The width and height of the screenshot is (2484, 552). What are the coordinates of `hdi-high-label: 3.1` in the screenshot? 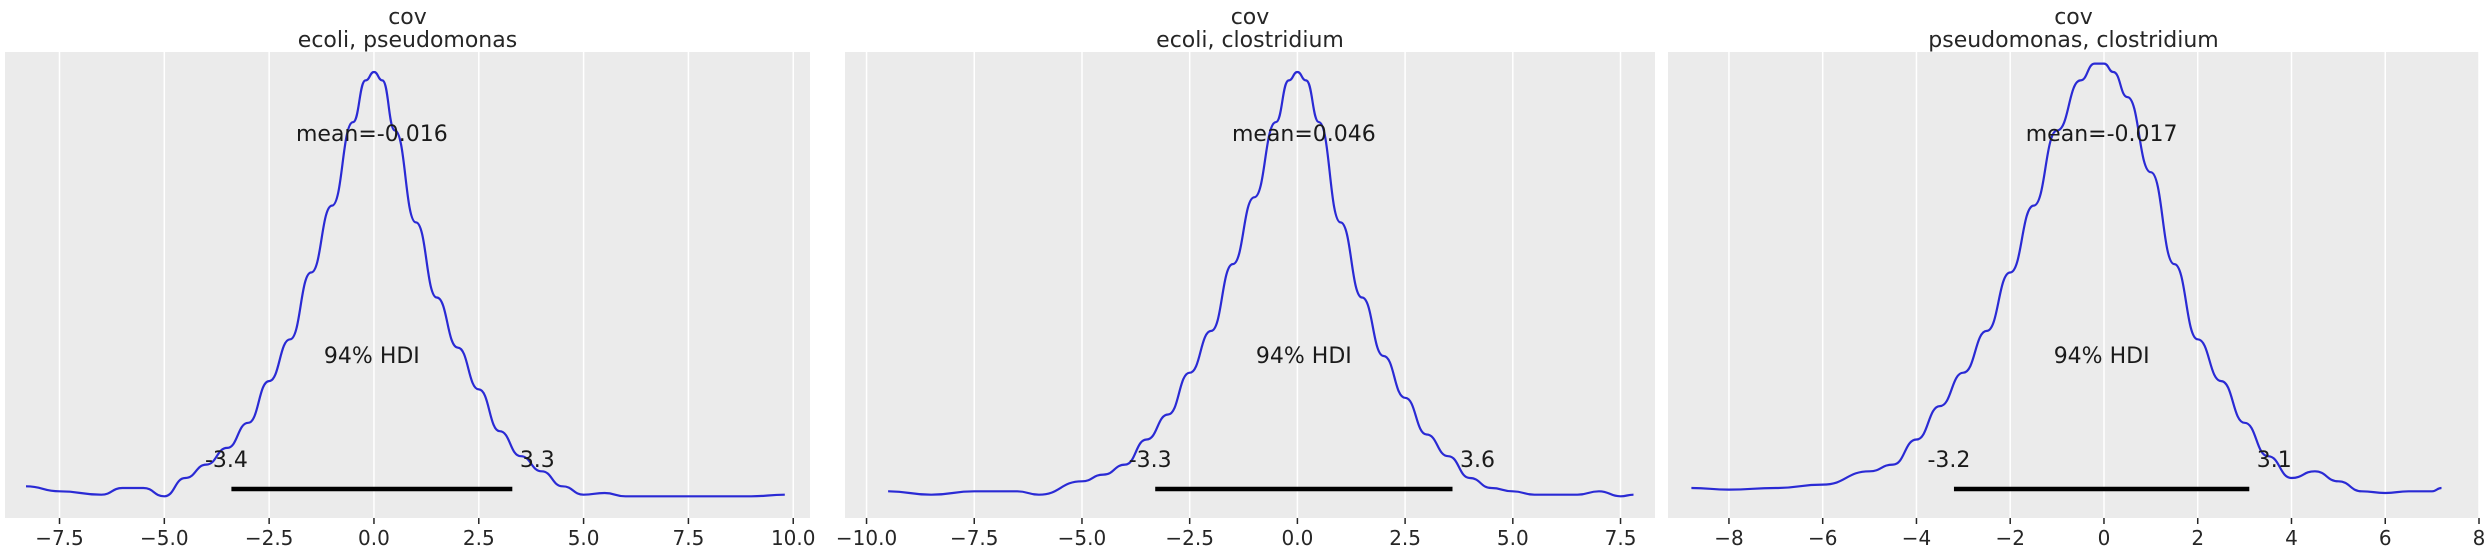 It's located at (2274, 460).